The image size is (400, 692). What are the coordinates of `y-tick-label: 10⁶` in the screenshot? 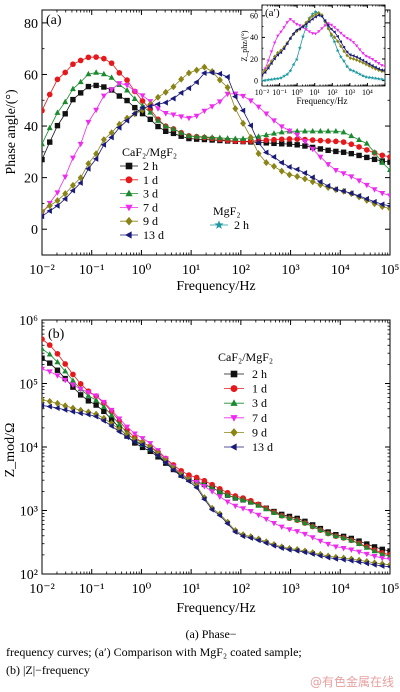 It's located at (28, 321).